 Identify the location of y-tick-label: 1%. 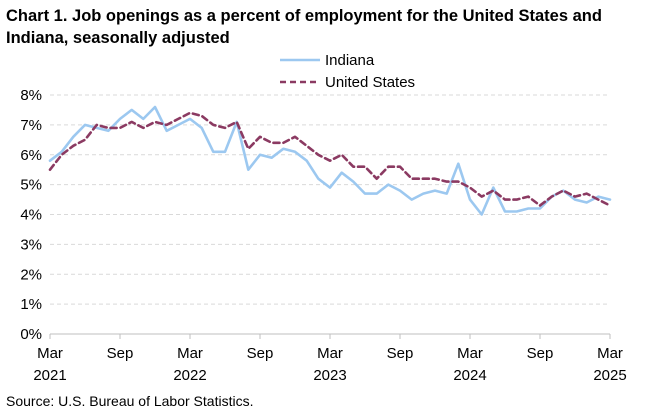
(31, 304).